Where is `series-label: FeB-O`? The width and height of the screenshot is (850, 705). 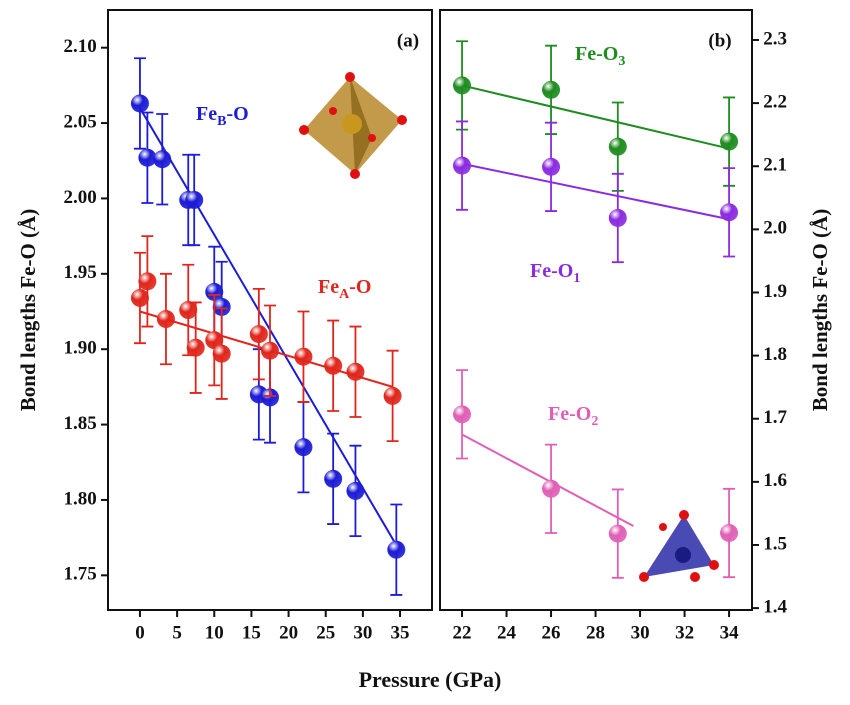
series-label: FeB-O is located at coordinates (222, 116).